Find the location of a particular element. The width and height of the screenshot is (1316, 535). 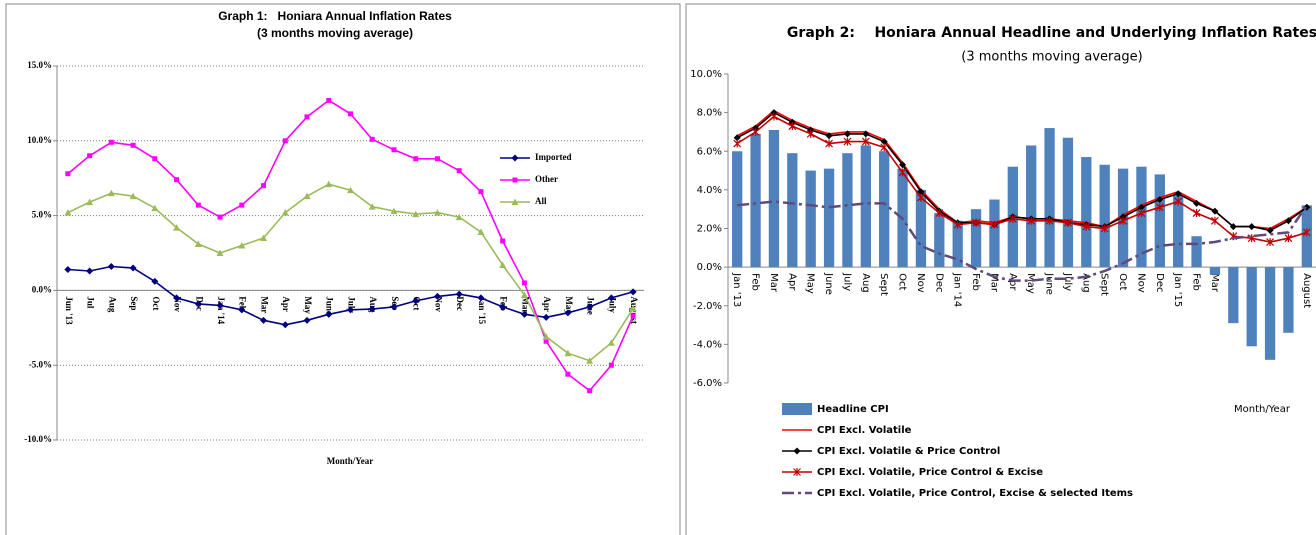

x-tick-label: Sep is located at coordinates (395, 303).